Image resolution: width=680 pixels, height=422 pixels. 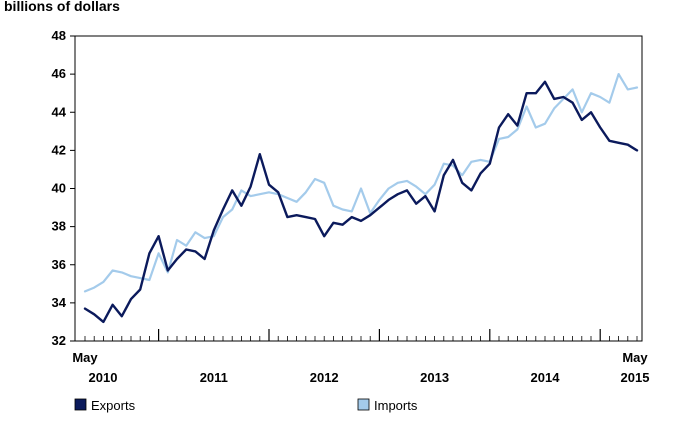 I want to click on y-tick-label-1: 34, so click(x=59, y=302).